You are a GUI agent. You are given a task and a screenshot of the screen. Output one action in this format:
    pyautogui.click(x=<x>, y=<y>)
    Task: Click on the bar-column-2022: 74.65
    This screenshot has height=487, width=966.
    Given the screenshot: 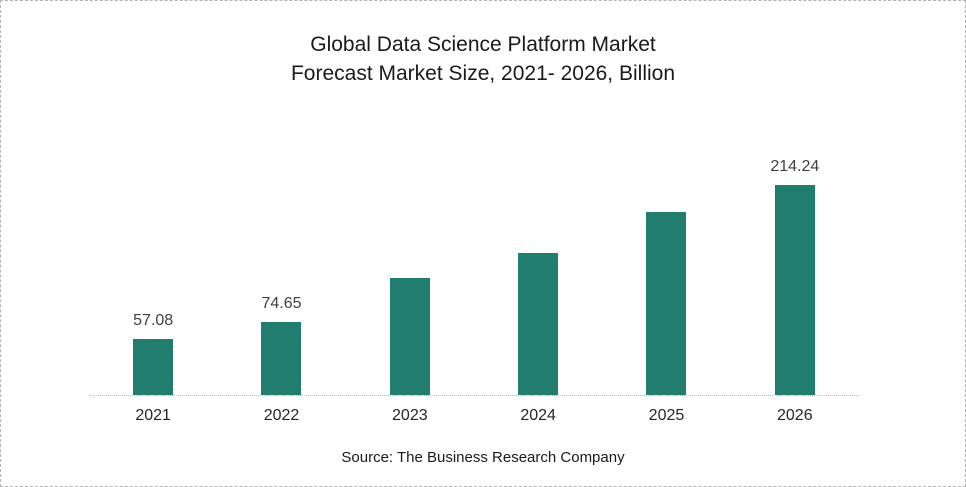 What is the action you would take?
    pyautogui.click(x=281, y=248)
    